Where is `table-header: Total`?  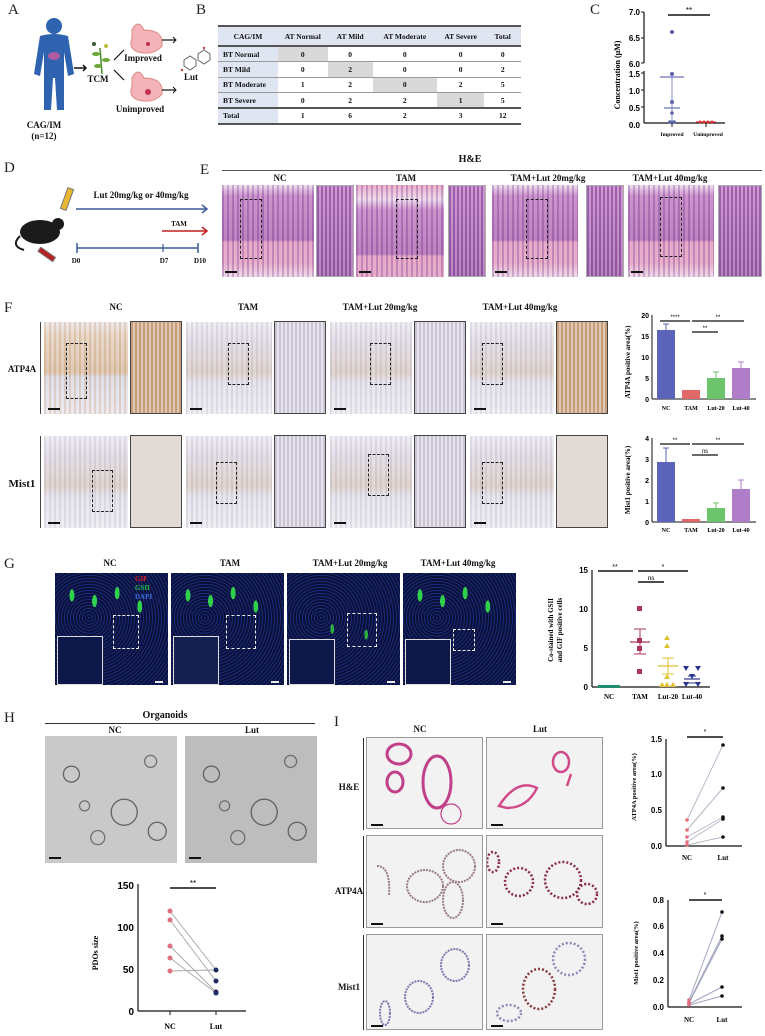 table-header: Total is located at coordinates (502, 36).